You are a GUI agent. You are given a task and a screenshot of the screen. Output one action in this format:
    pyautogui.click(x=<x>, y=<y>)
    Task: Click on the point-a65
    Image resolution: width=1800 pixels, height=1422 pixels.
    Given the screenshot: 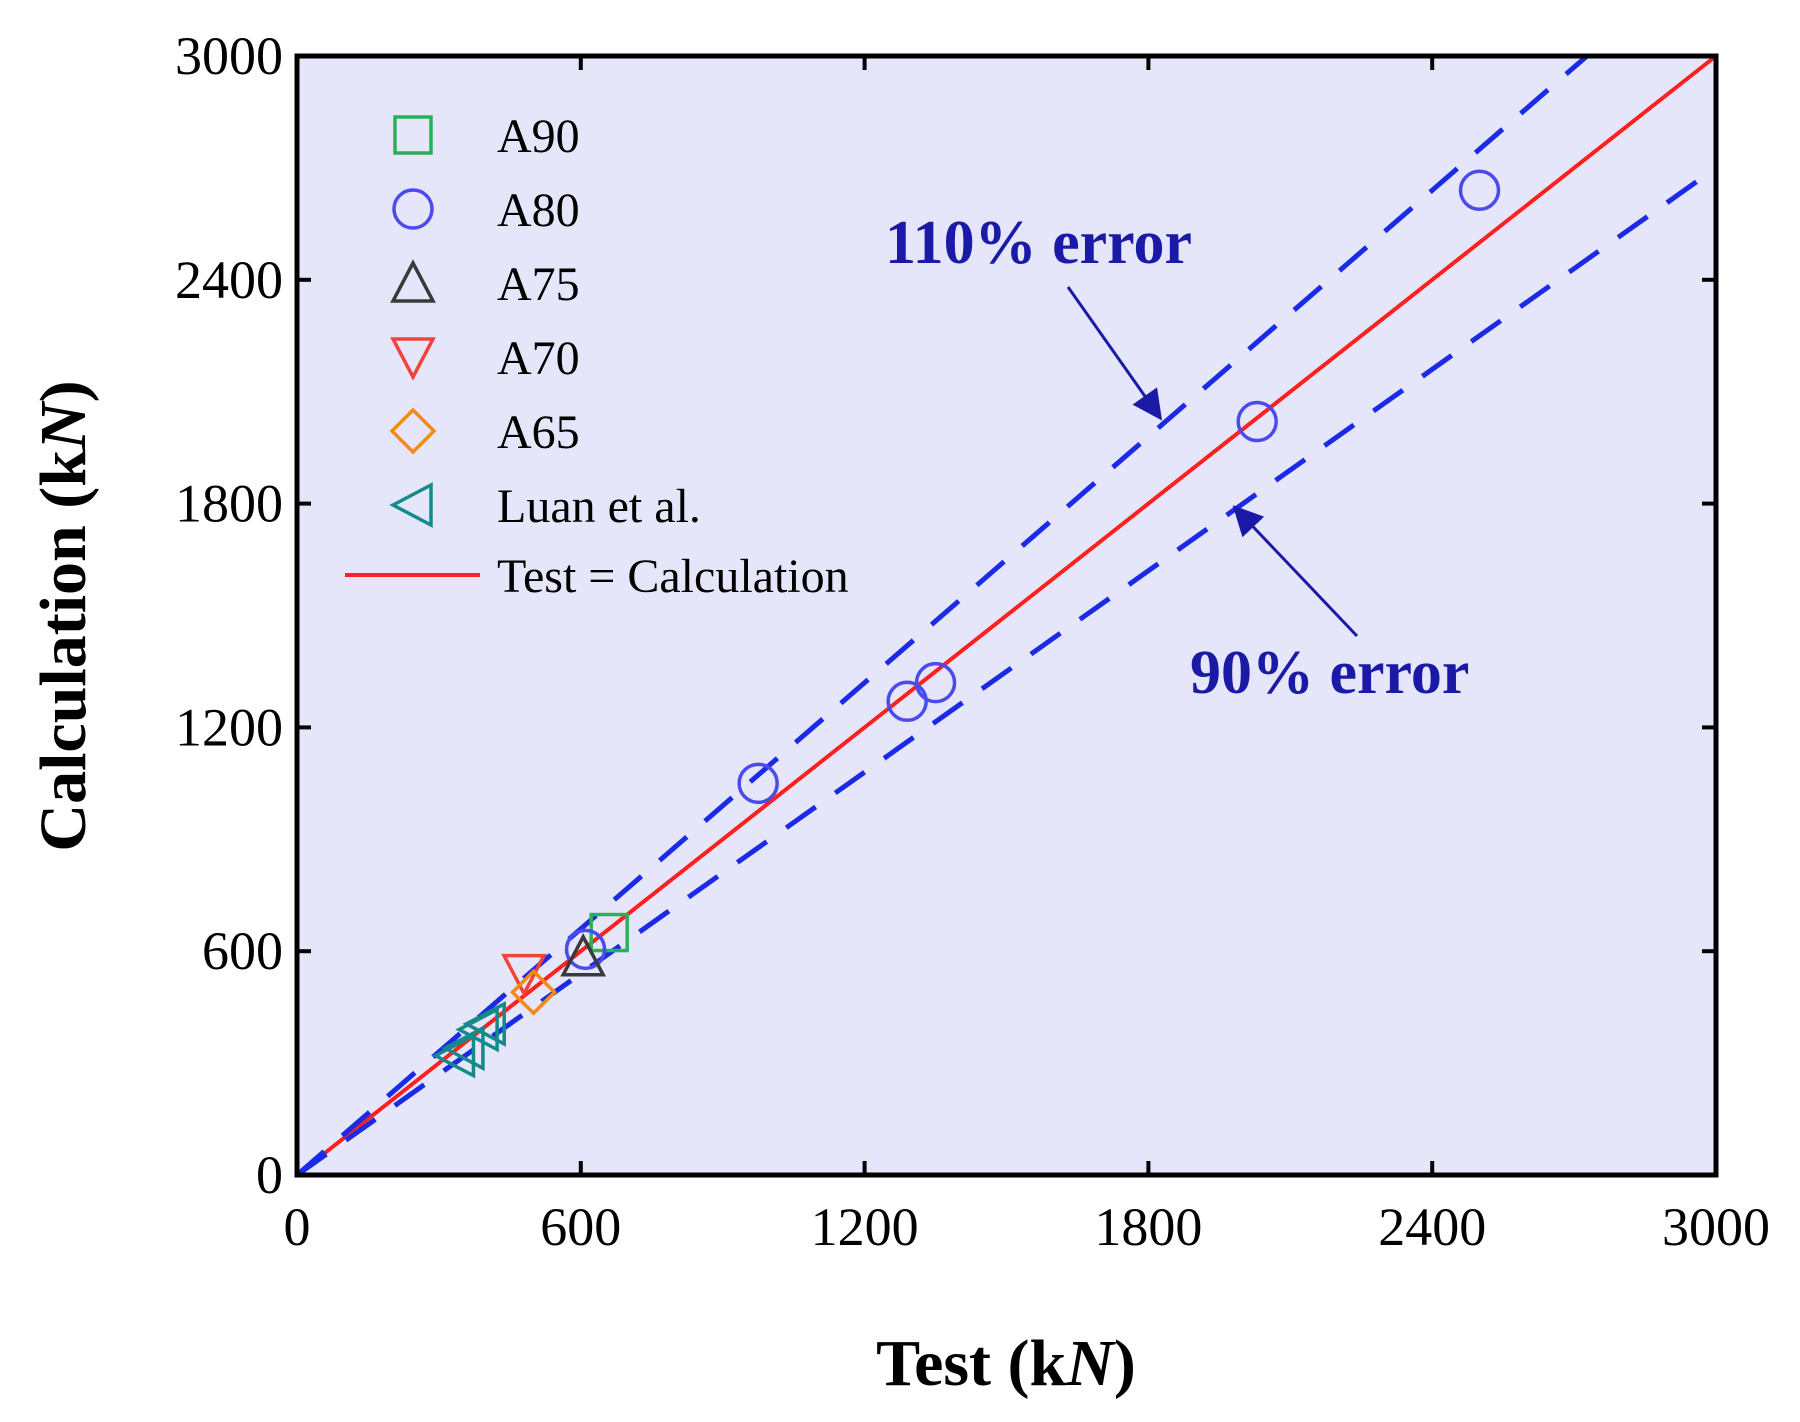 What is the action you would take?
    pyautogui.click(x=533, y=992)
    